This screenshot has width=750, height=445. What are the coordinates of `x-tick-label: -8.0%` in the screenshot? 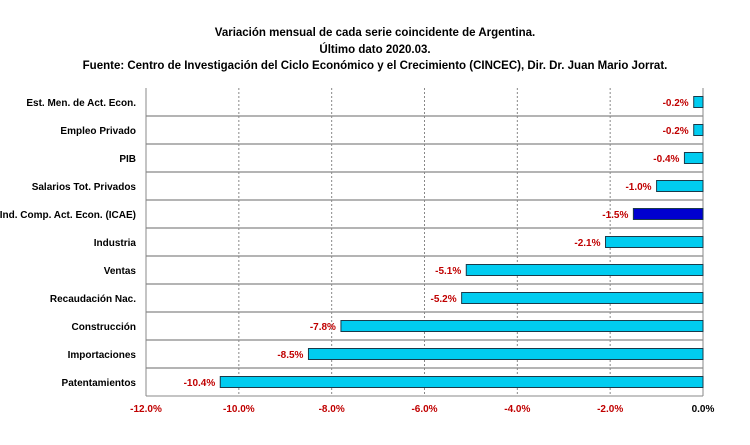 It's located at (332, 409).